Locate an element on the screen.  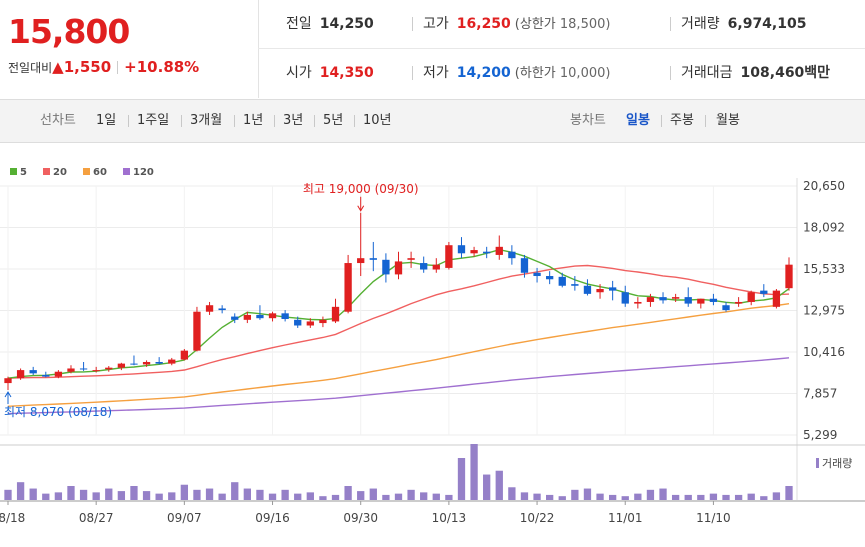
candle-monthly: 월봉 is located at coordinates (728, 120).